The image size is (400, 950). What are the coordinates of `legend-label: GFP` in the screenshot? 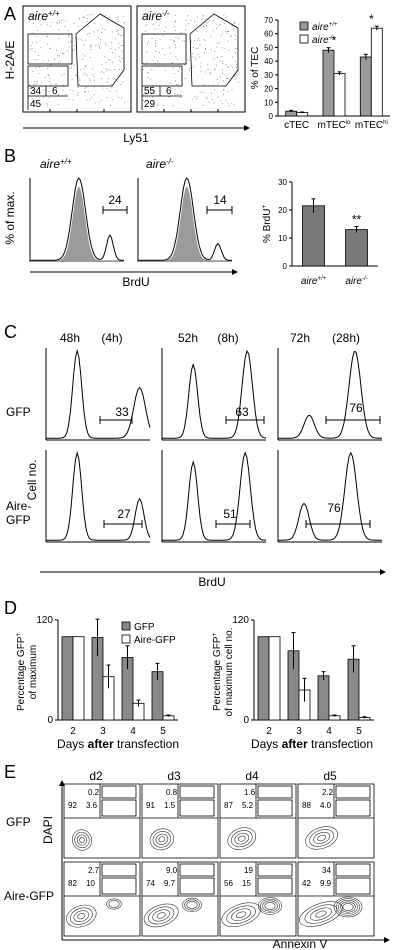 It's located at (144, 627).